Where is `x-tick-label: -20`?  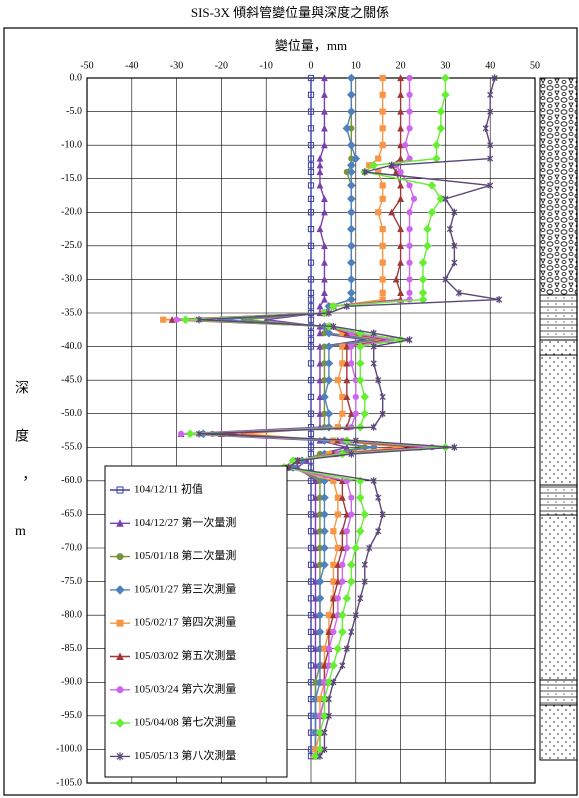 x-tick-label: -20 is located at coordinates (221, 65).